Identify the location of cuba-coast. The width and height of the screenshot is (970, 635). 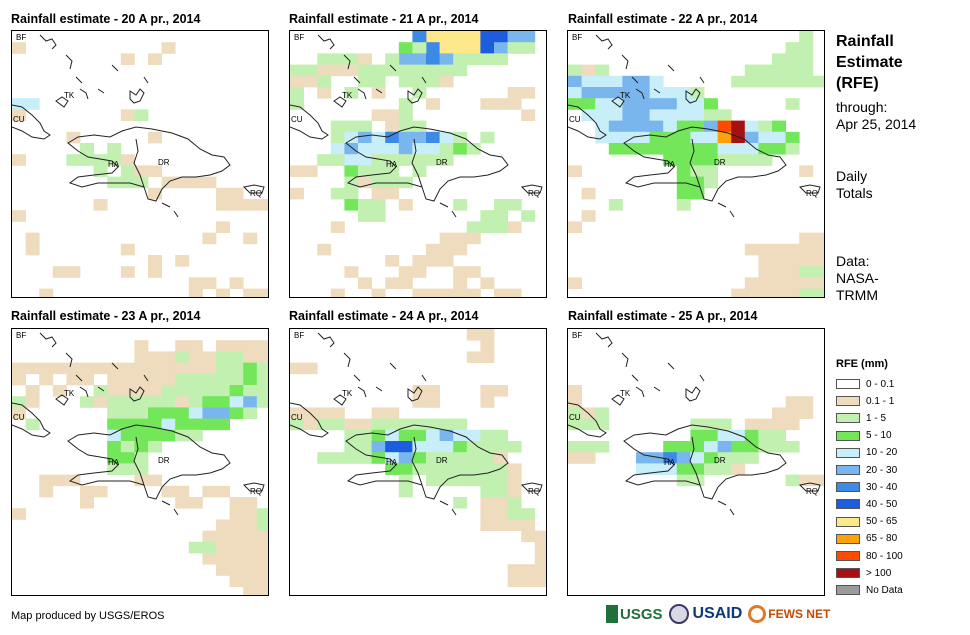
(587, 420).